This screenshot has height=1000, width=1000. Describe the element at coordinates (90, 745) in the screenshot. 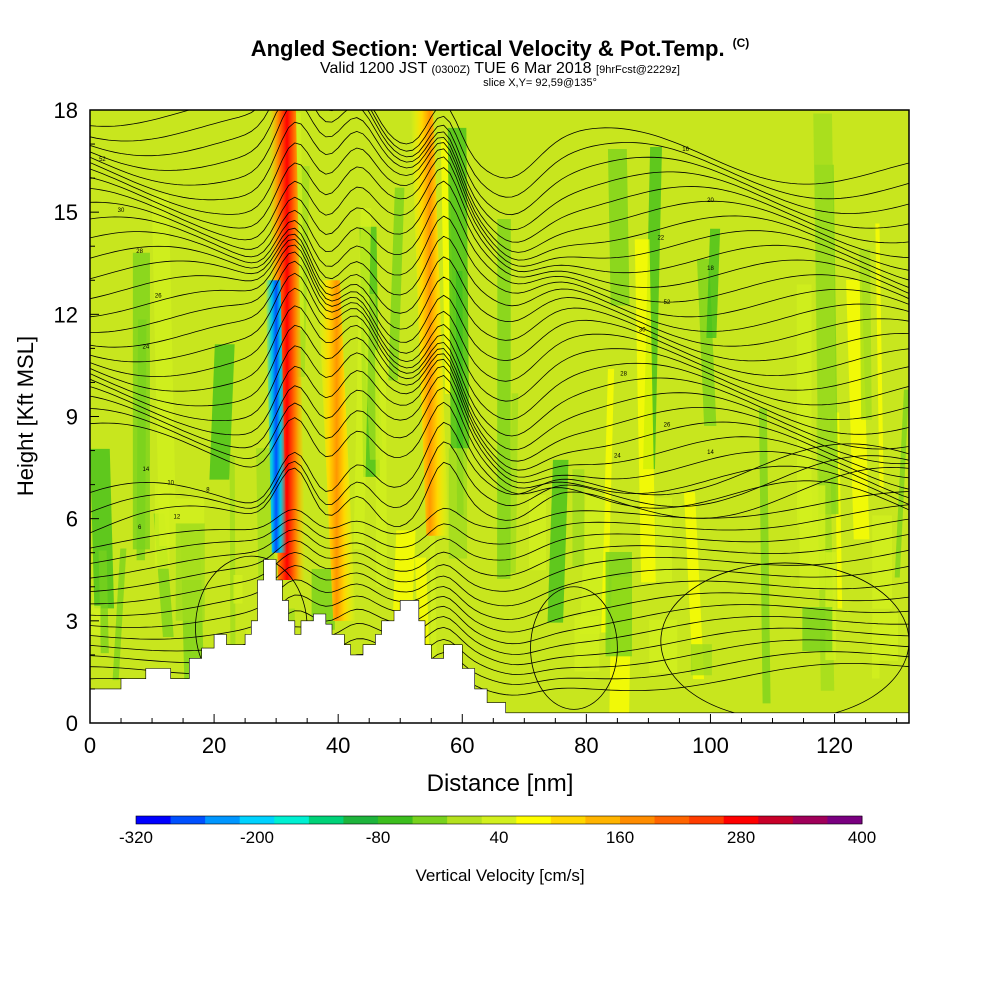

I see `x-tick-label: 0` at that location.